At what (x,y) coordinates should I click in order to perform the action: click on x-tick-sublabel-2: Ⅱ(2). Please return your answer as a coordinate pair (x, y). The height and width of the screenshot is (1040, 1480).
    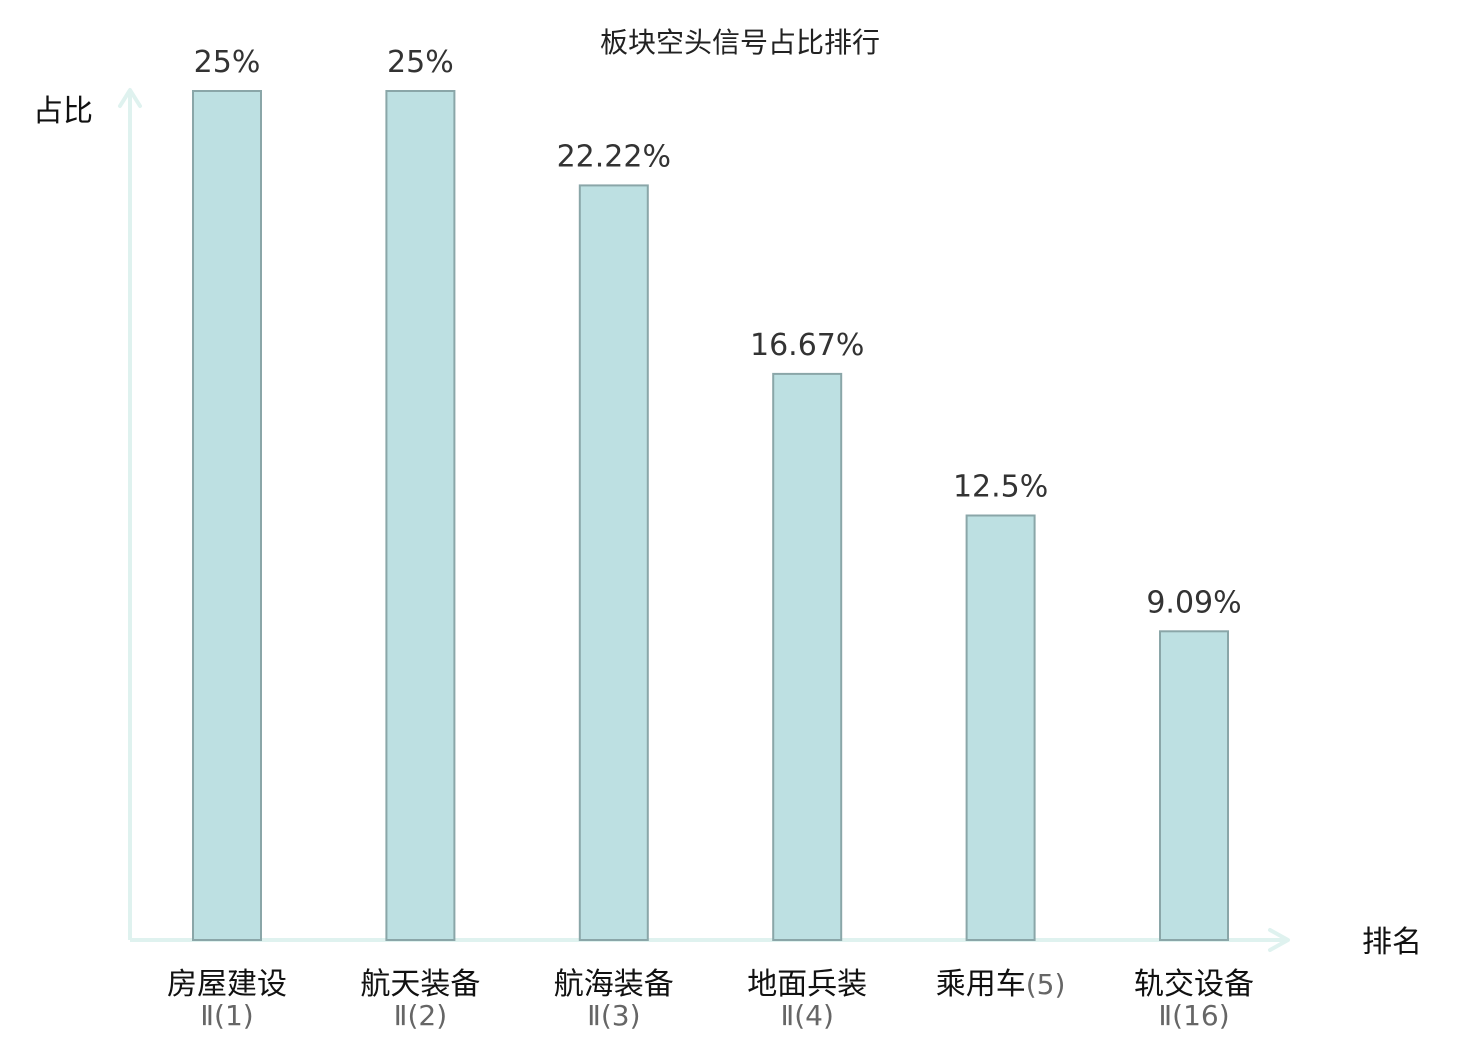
    Looking at the image, I should click on (420, 1015).